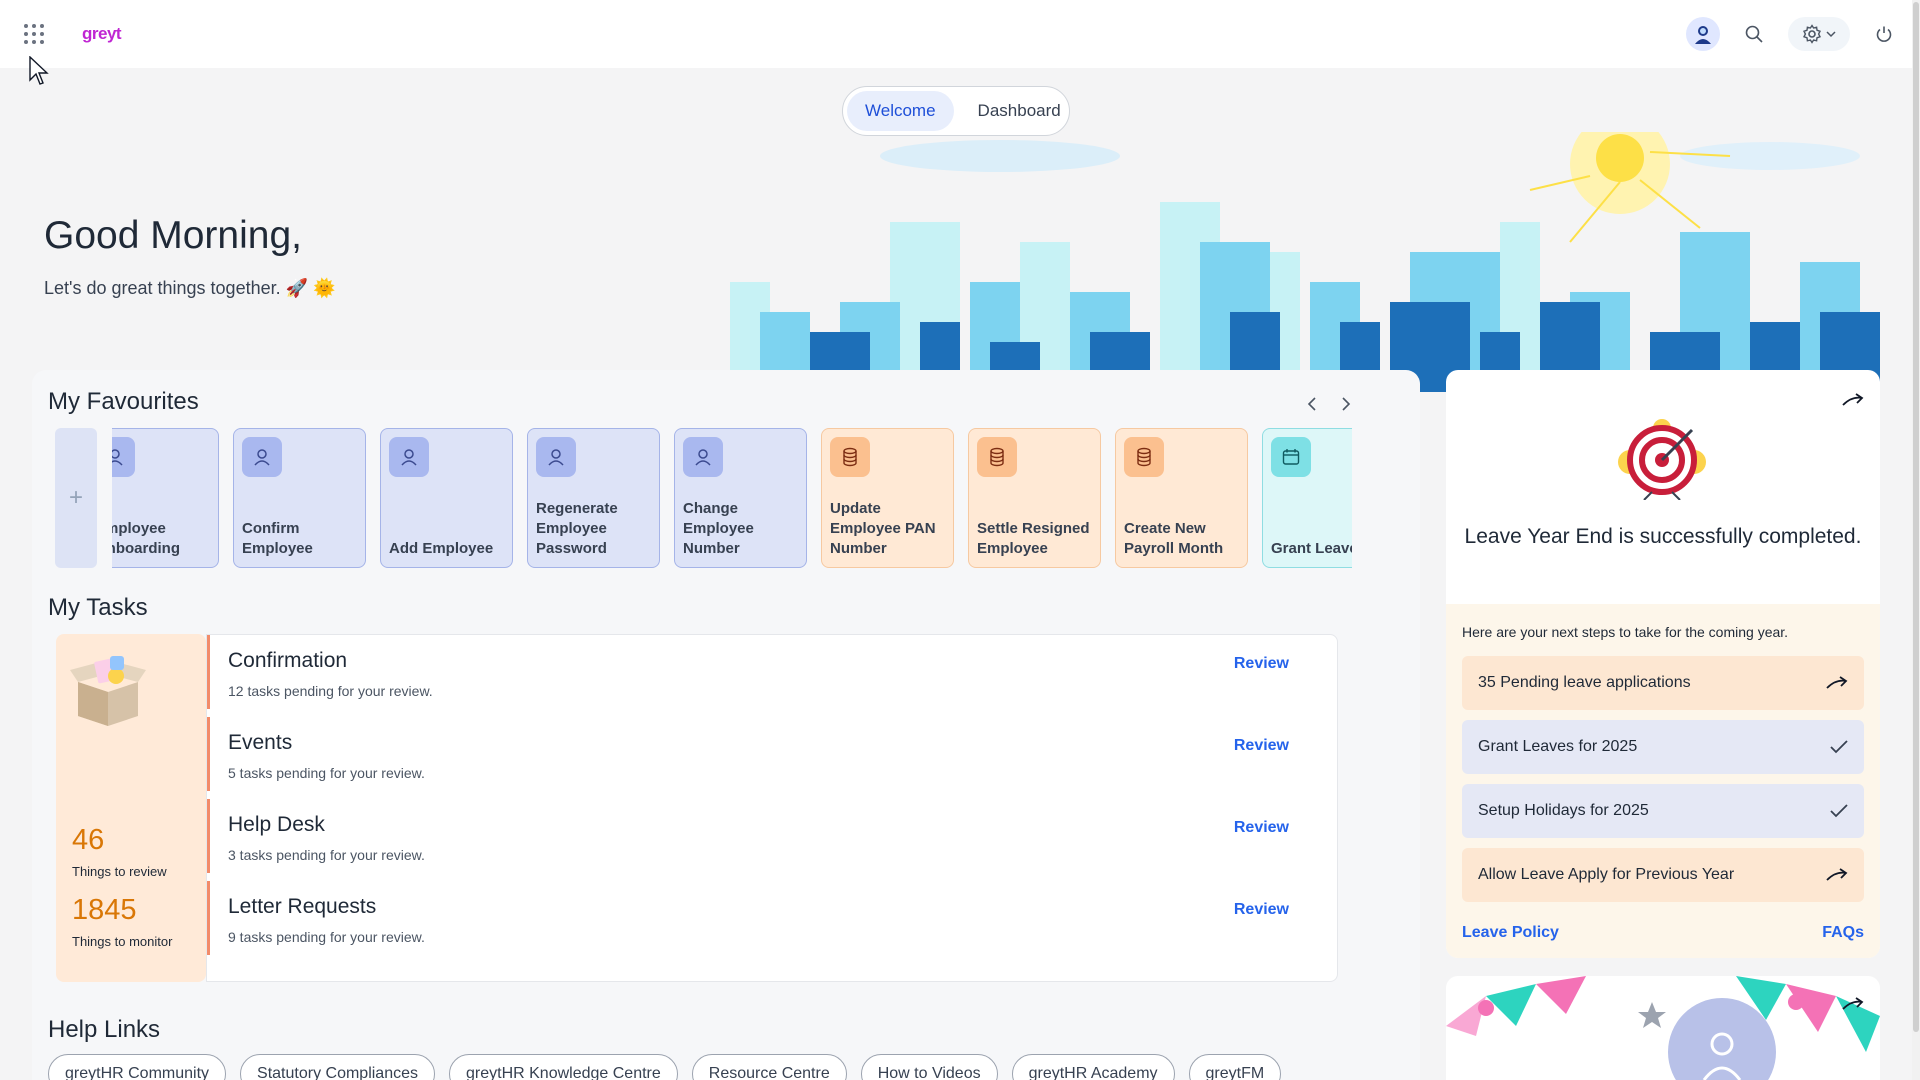  Describe the element at coordinates (1884, 34) in the screenshot. I see `power-icon` at that location.